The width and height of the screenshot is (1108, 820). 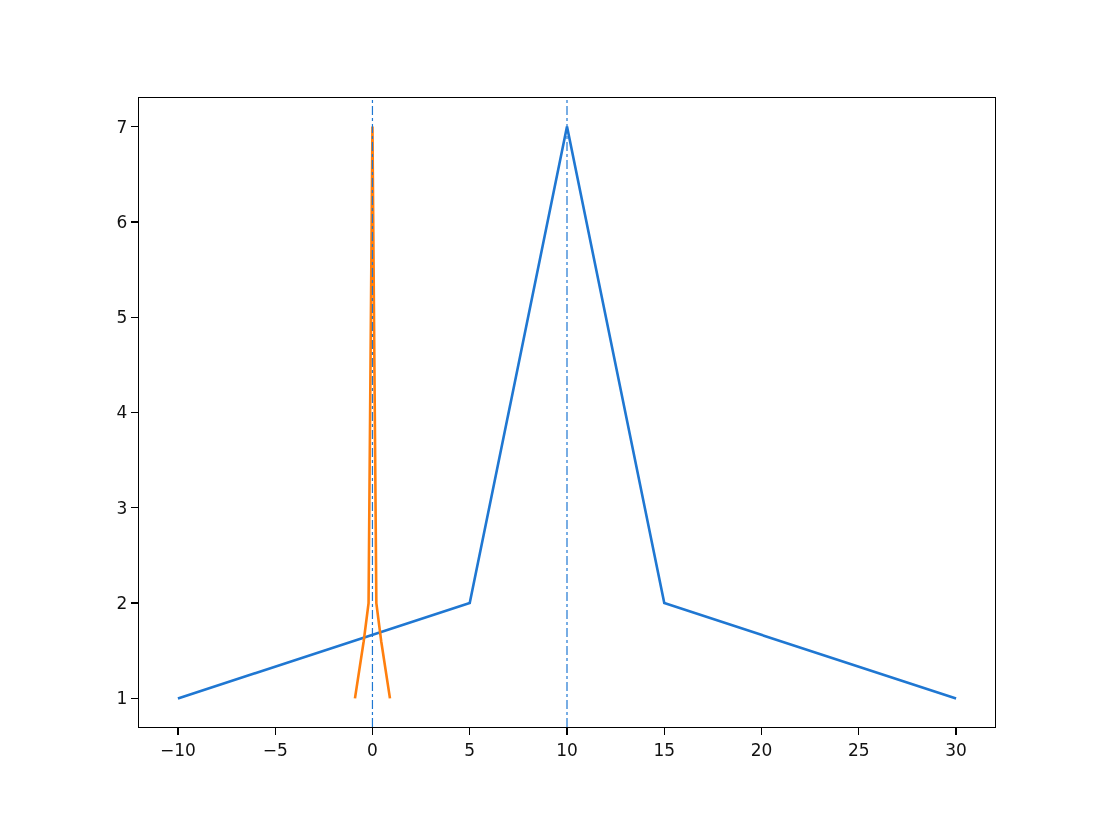 What do you see at coordinates (122, 412) in the screenshot?
I see `y-tick-label: 4` at bounding box center [122, 412].